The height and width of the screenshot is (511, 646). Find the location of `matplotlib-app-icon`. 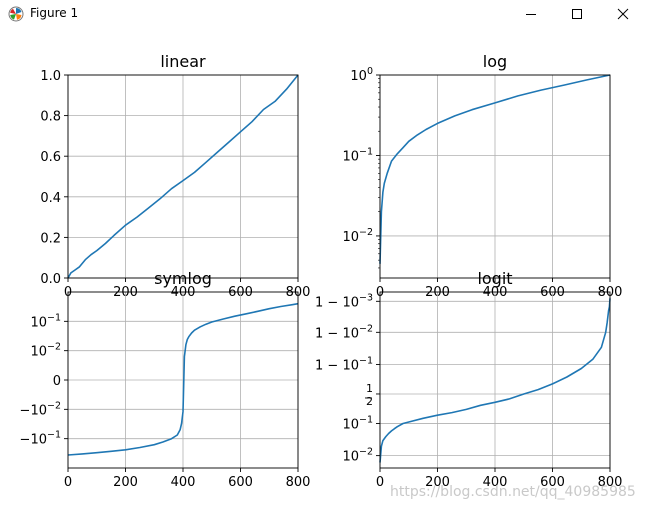

matplotlib-app-icon is located at coordinates (16, 14).